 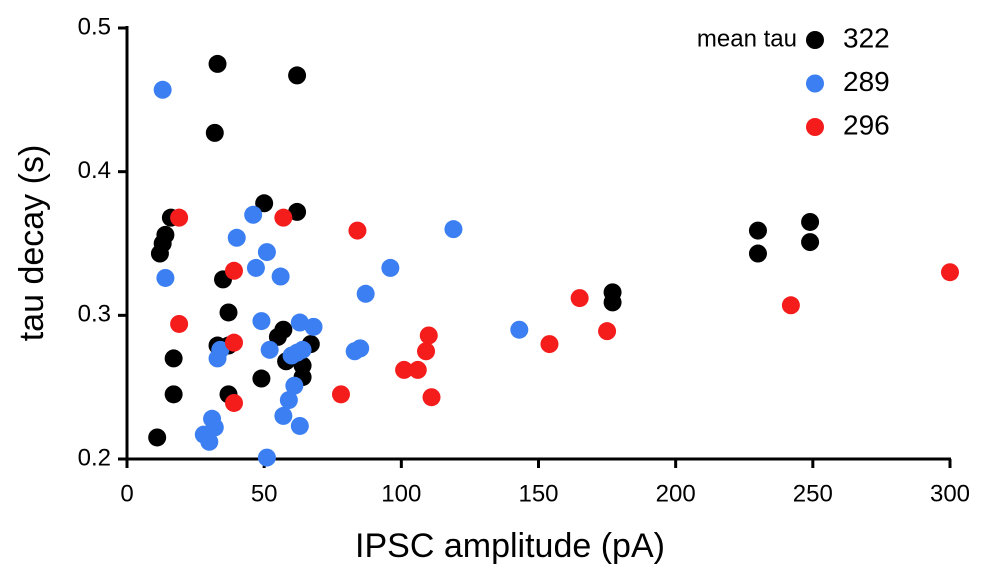 What do you see at coordinates (813, 493) in the screenshot?
I see `x-tick-label: 250` at bounding box center [813, 493].